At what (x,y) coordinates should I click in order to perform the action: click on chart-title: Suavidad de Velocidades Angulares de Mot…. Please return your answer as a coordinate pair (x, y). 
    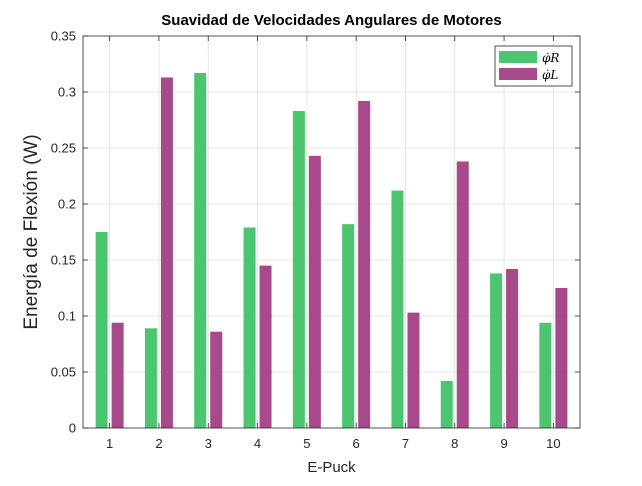
    Looking at the image, I should click on (331, 20).